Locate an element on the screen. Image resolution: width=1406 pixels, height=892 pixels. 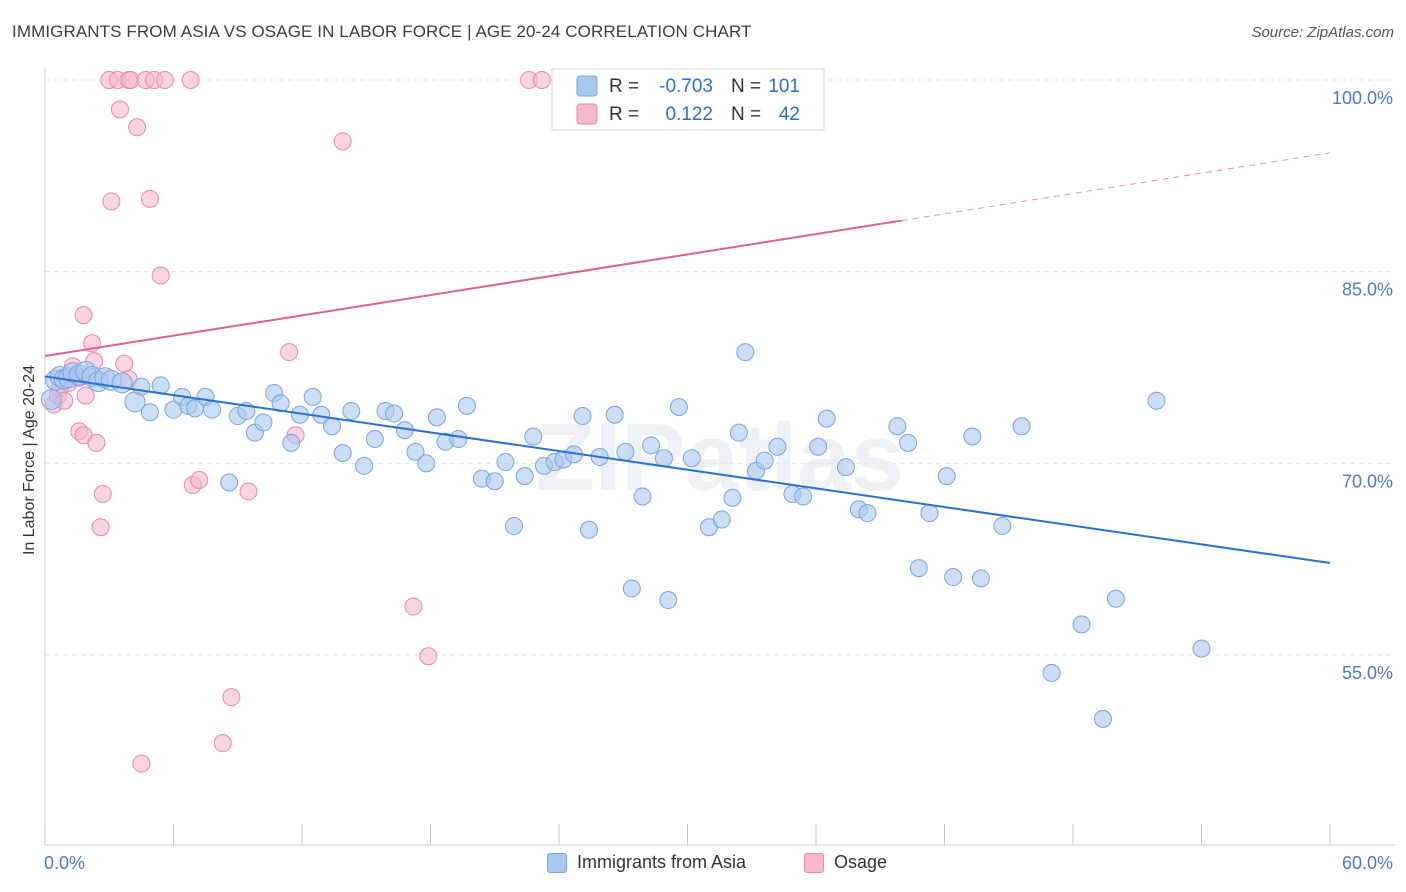
bottom-legend: Immigrants from Asia Osage is located at coordinates (703, 865).